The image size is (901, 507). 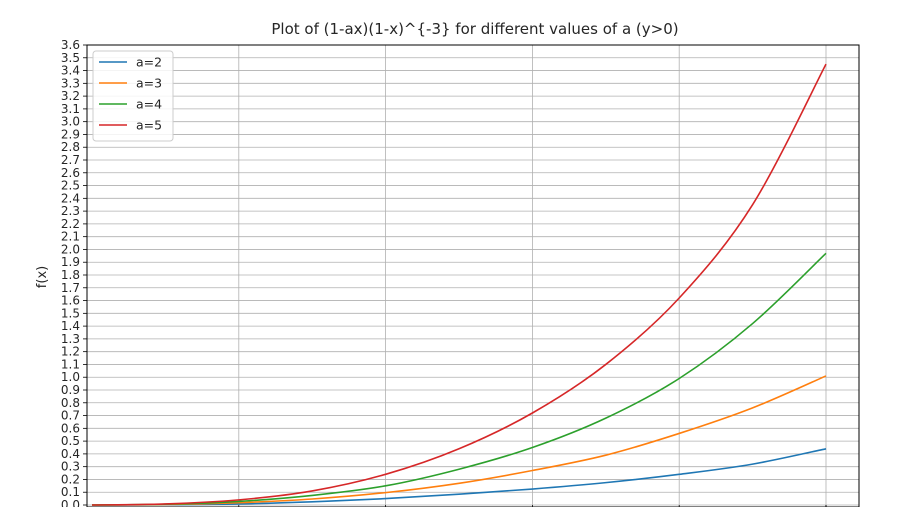 What do you see at coordinates (70, 326) in the screenshot?
I see `y-tick-label: 1.4` at bounding box center [70, 326].